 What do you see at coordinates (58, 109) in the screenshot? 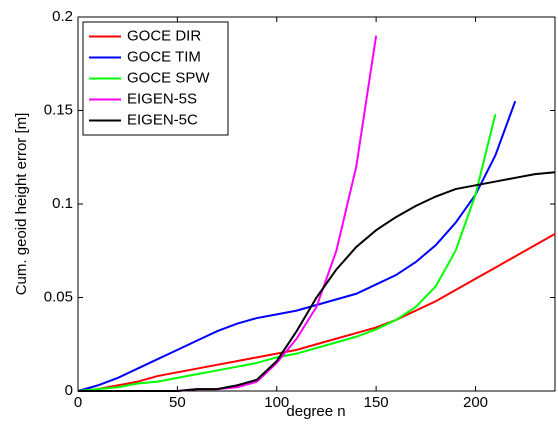
I see `y-tick-label: 0.15` at bounding box center [58, 109].